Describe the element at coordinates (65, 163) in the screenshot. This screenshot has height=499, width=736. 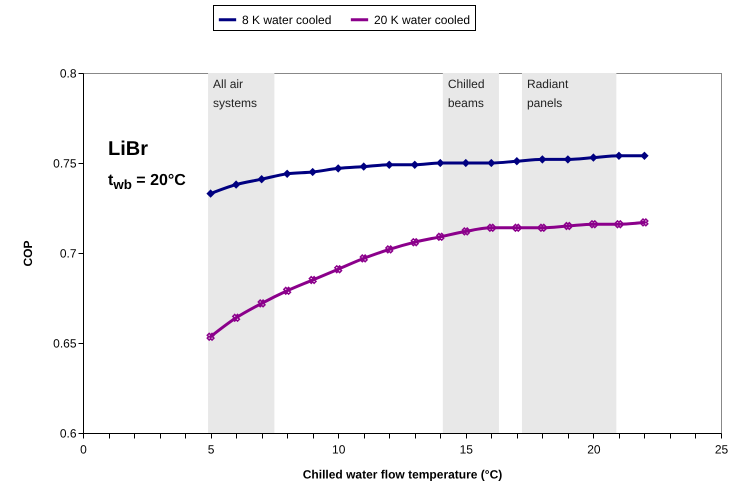
I see `y-tick-label: 0.75` at that location.